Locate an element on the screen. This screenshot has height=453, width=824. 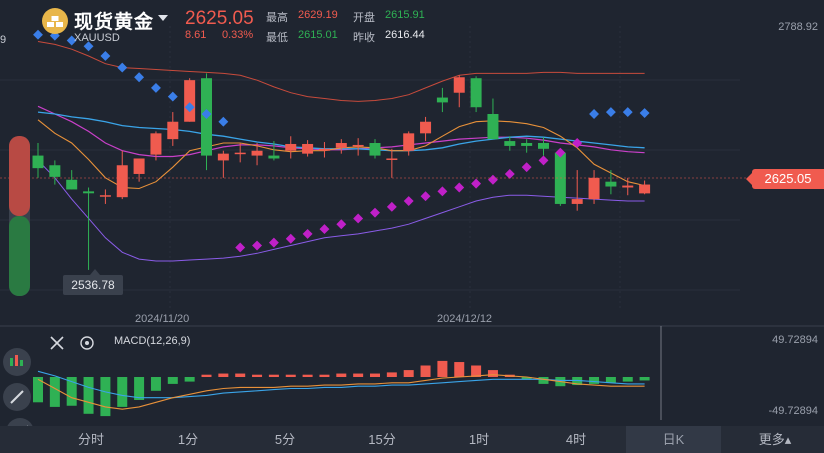
date-label-2: 2024/12/12 is located at coordinates (465, 319).